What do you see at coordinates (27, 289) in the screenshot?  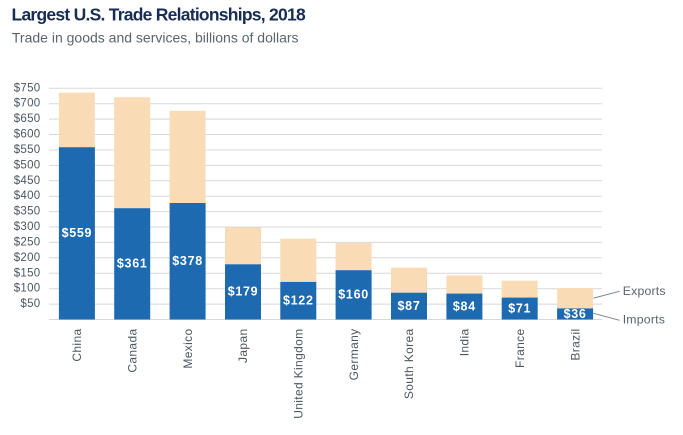 I see `svg-text: $100` at bounding box center [27, 289].